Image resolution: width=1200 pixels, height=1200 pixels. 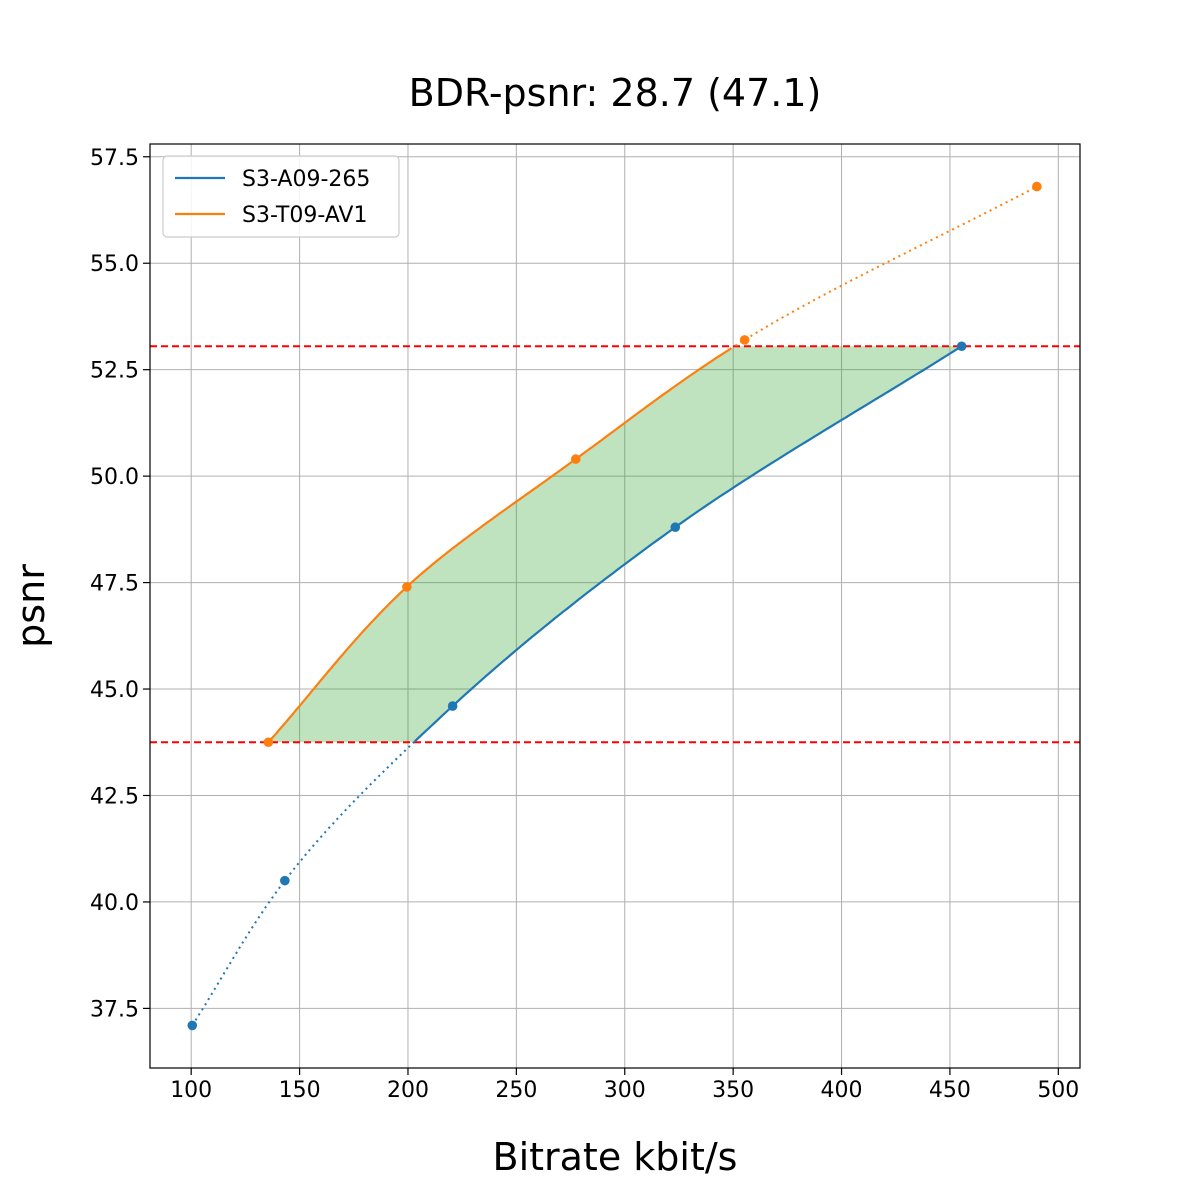 I want to click on x-tick-label-7: 450, so click(x=950, y=1090).